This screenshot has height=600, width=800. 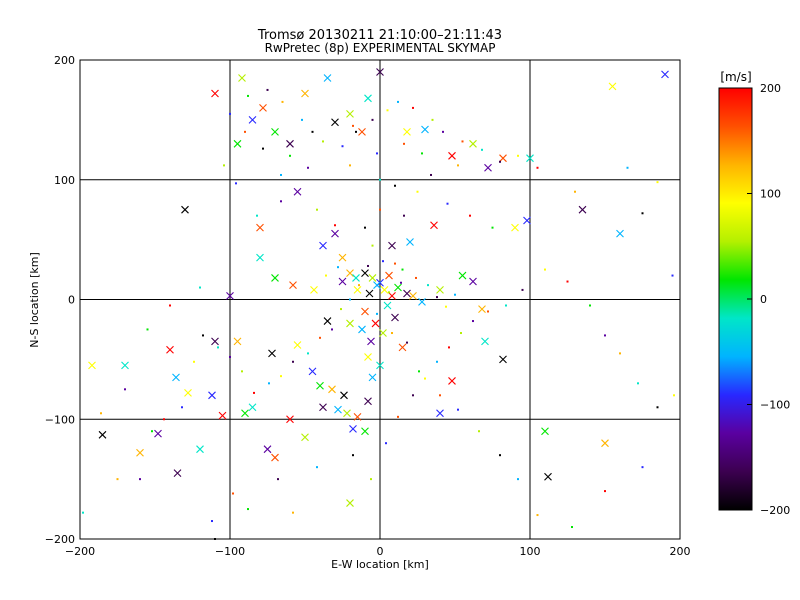 What do you see at coordinates (770, 194) in the screenshot?
I see `colorbar-tick-label: 100` at bounding box center [770, 194].